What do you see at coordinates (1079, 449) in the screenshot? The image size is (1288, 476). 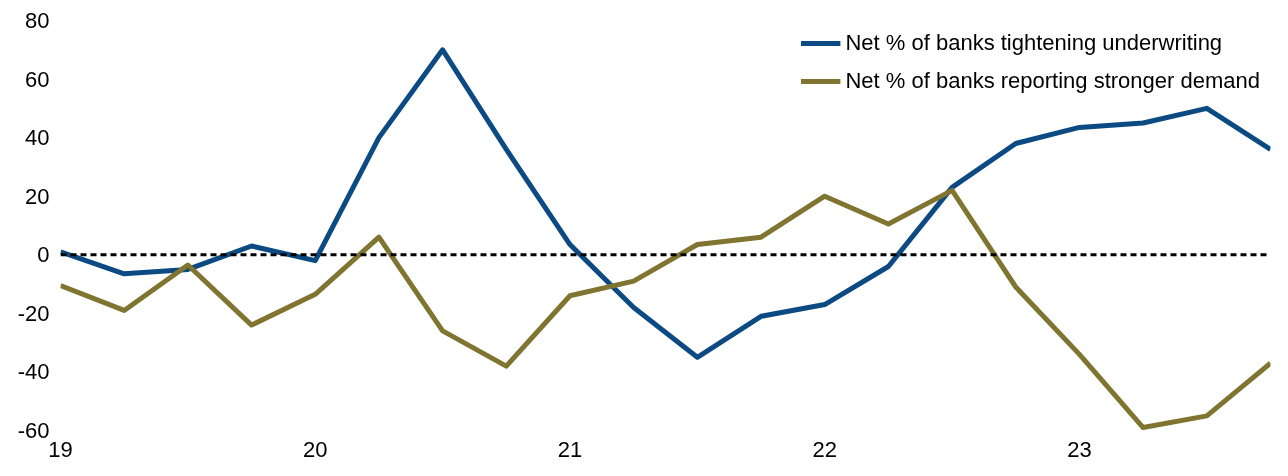 I see `x-tick-label: 23` at bounding box center [1079, 449].